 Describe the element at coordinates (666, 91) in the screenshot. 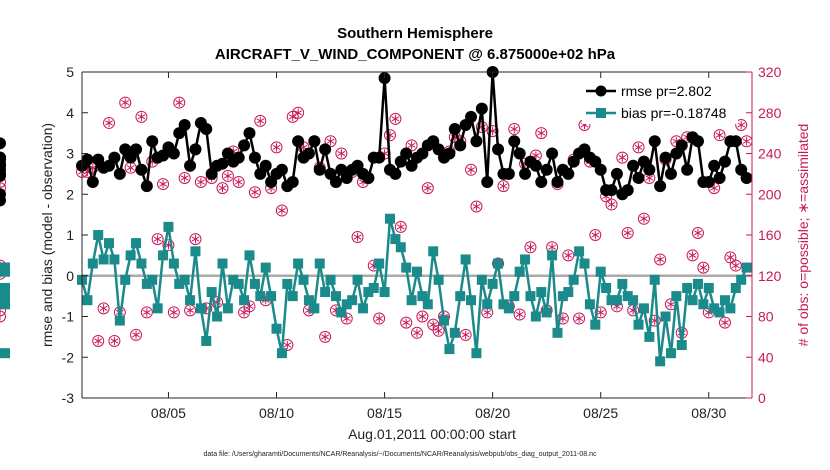

I see `legend-rmse-label: rmse pr=2.802` at that location.